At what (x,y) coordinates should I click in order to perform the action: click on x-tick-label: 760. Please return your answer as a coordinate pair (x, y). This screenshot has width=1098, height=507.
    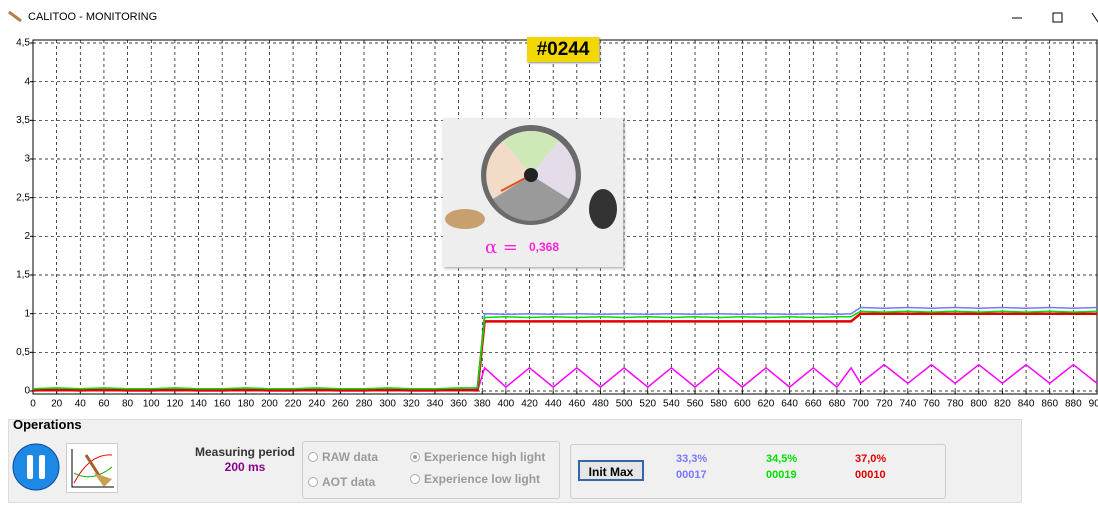
    Looking at the image, I should click on (931, 404).